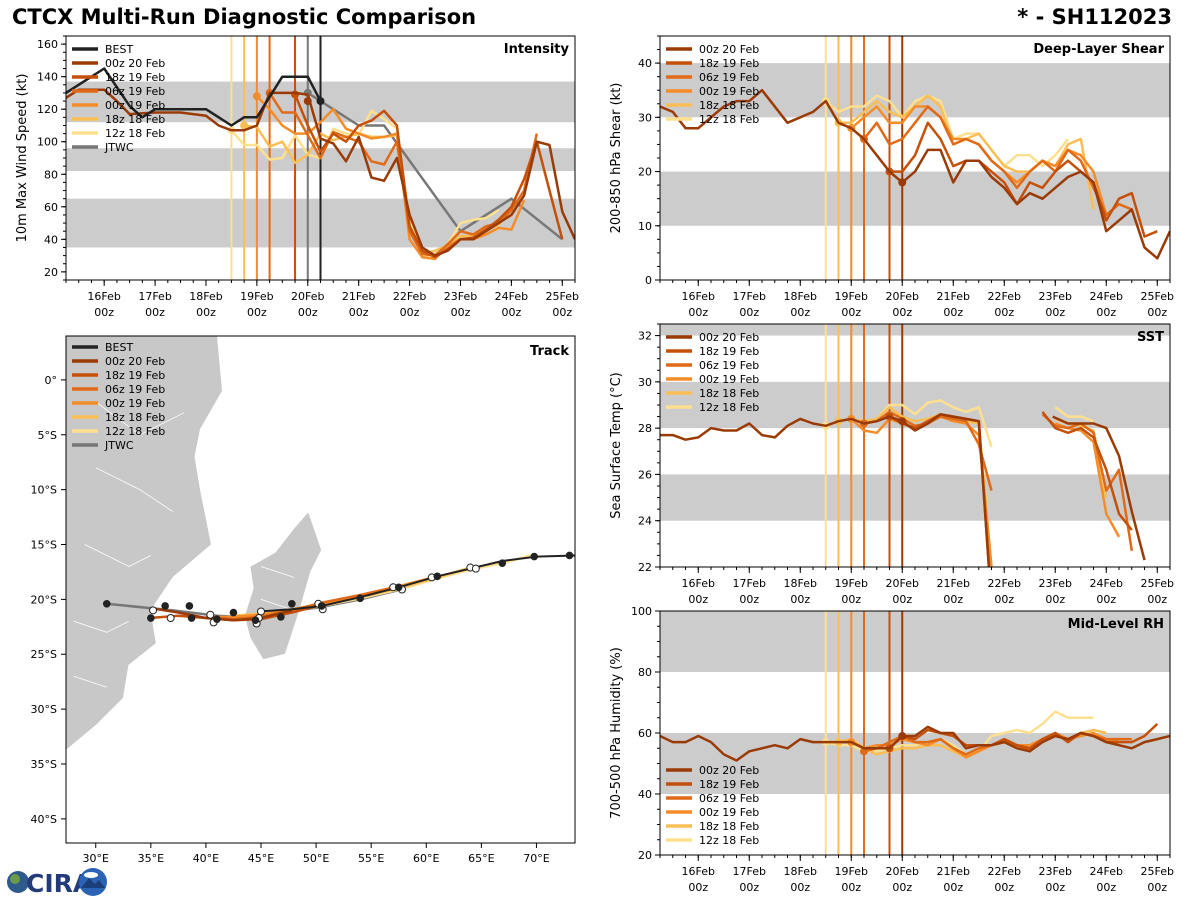 The width and height of the screenshot is (1200, 900). What do you see at coordinates (44, 599) in the screenshot?
I see `y-tick-label: 20°S` at bounding box center [44, 599].